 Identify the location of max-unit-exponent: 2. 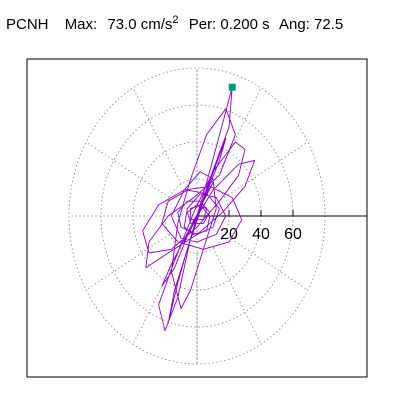
(175, 20).